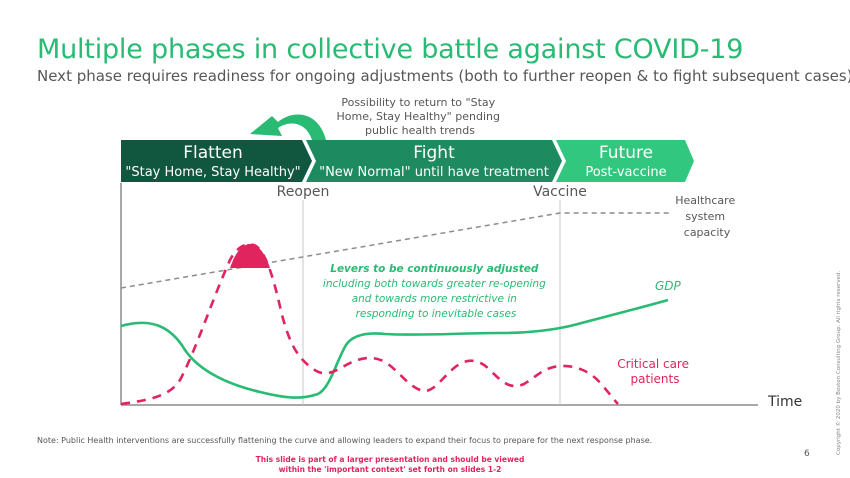  I want to click on time-axis-label: Time, so click(784, 402).